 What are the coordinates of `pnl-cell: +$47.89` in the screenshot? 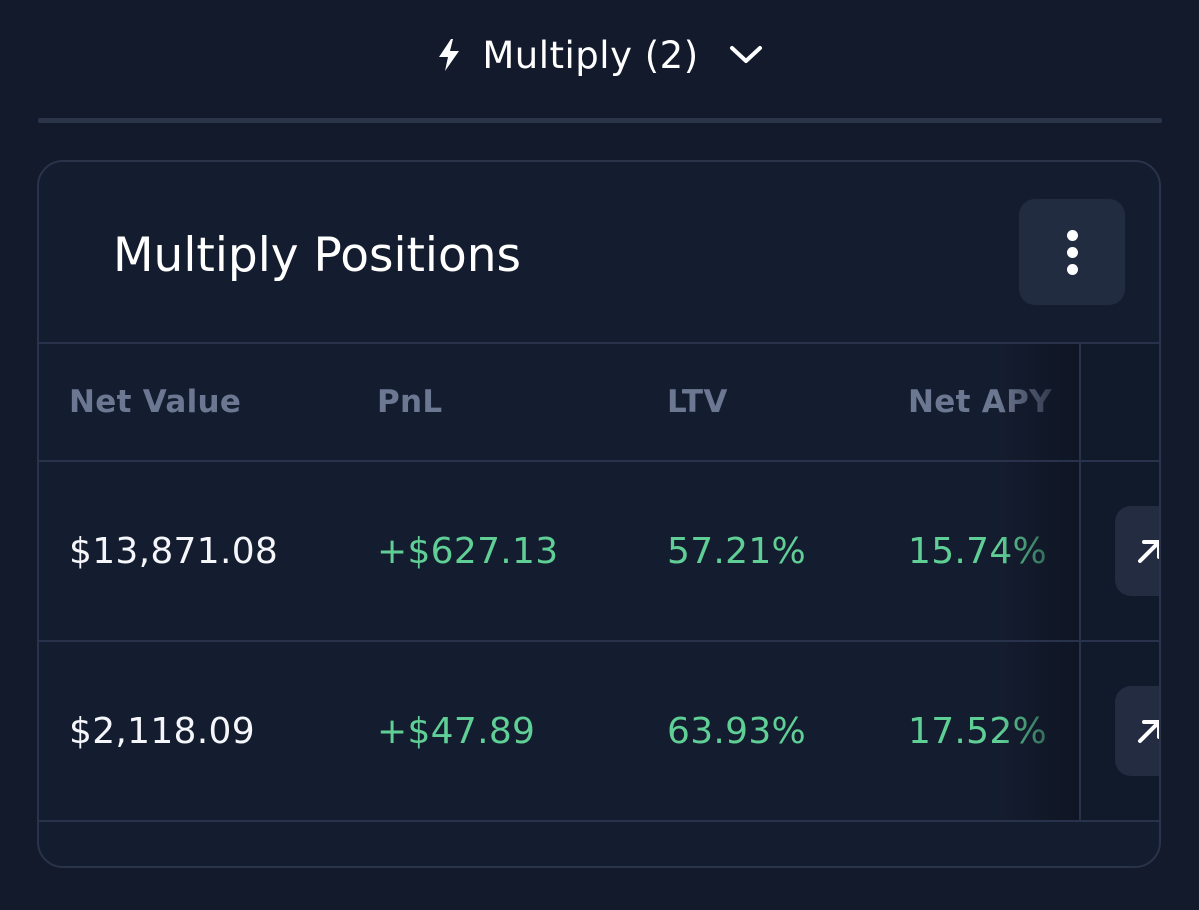 It's located at (456, 731).